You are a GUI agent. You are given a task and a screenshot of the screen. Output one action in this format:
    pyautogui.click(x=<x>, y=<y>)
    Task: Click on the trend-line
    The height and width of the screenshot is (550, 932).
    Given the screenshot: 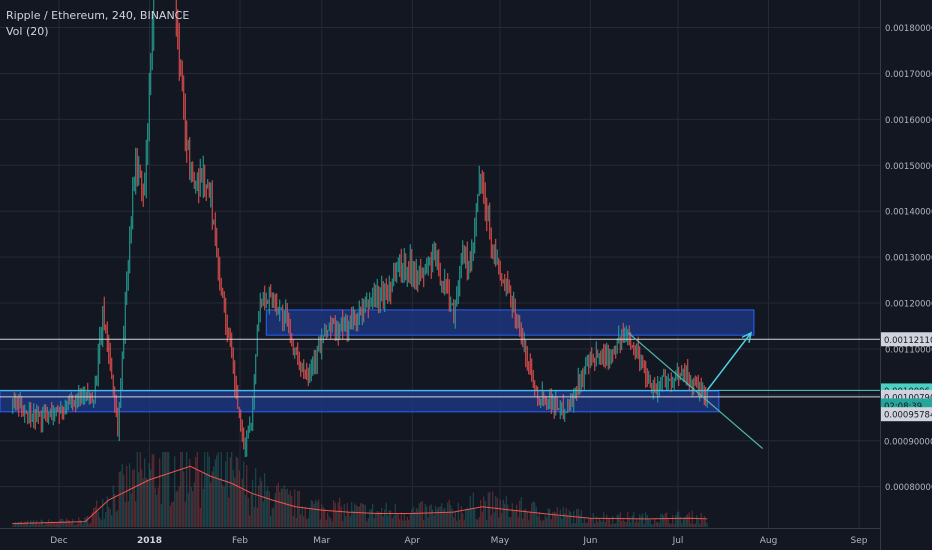 What is the action you would take?
    pyautogui.click(x=695, y=391)
    